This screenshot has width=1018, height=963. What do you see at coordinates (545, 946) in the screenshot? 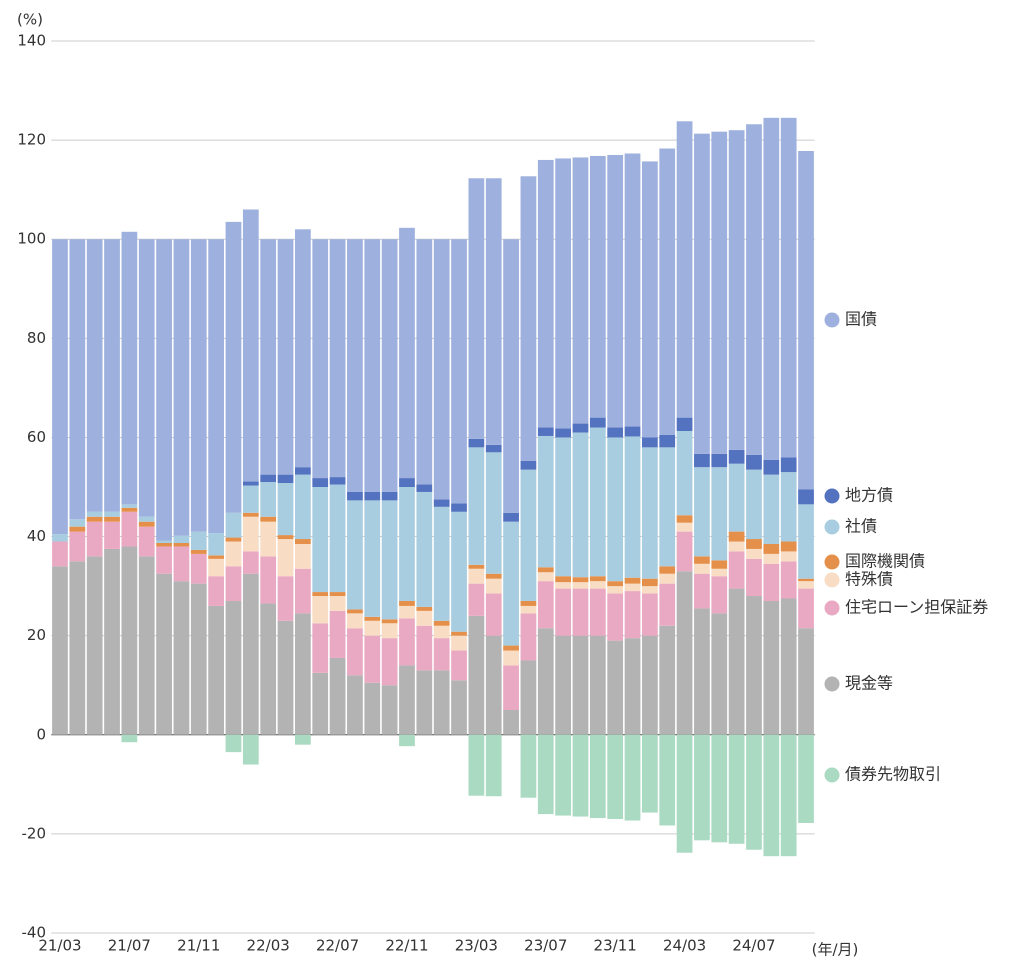
I see `x-tick-label: 23/07` at bounding box center [545, 946].